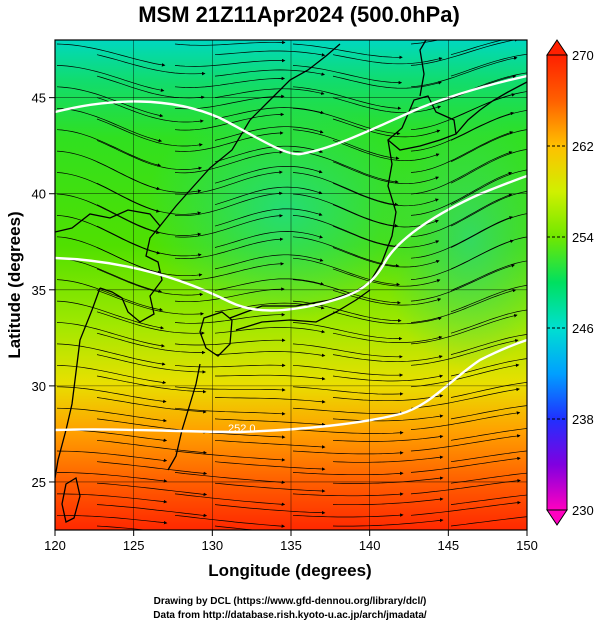  What do you see at coordinates (448, 545) in the screenshot?
I see `x-tick-label: 145` at bounding box center [448, 545].